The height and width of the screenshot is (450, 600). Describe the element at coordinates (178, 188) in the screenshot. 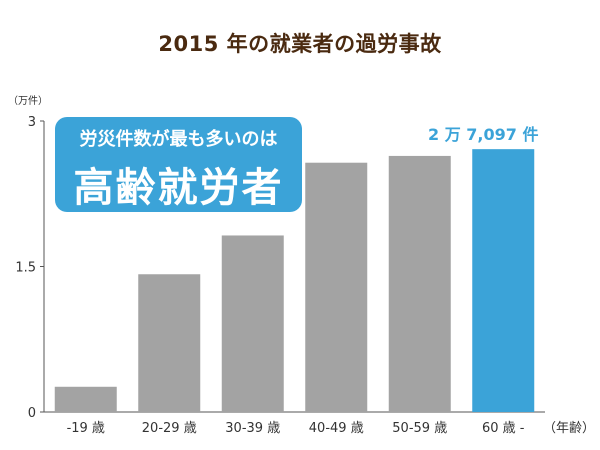

I see `callout-headline: 高齢就労者` at that location.